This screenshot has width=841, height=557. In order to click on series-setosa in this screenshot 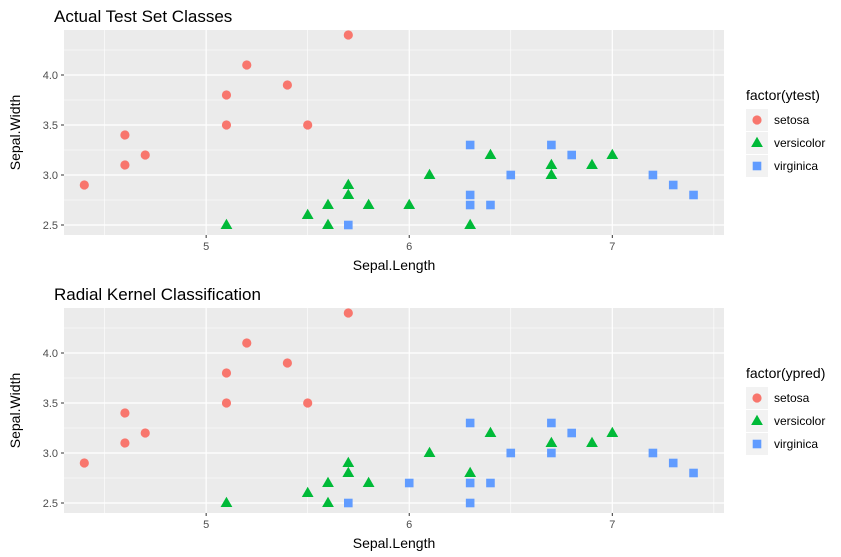, I will do `click(216, 388)`.